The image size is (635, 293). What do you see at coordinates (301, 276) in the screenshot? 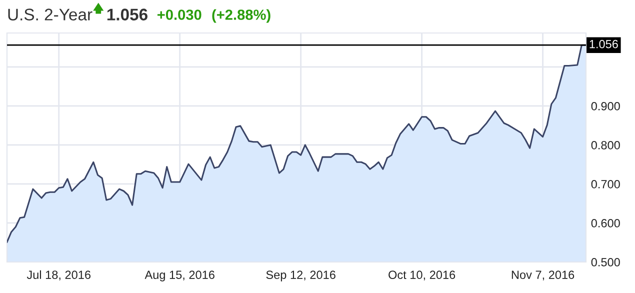
I see `x-tick-label: Sep 12, 2016` at bounding box center [301, 276].